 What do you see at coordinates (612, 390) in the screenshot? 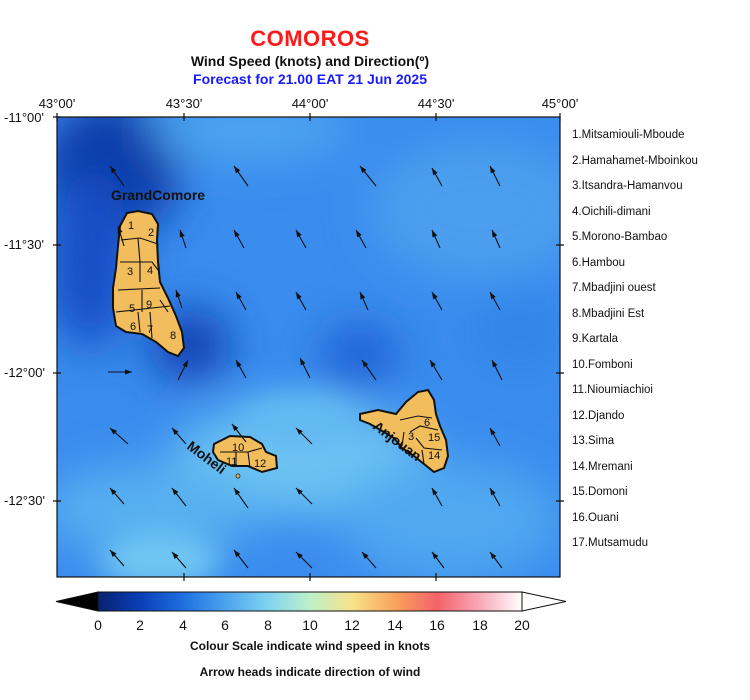
I see `legend-item: 11.Nioumiachioi` at bounding box center [612, 390].